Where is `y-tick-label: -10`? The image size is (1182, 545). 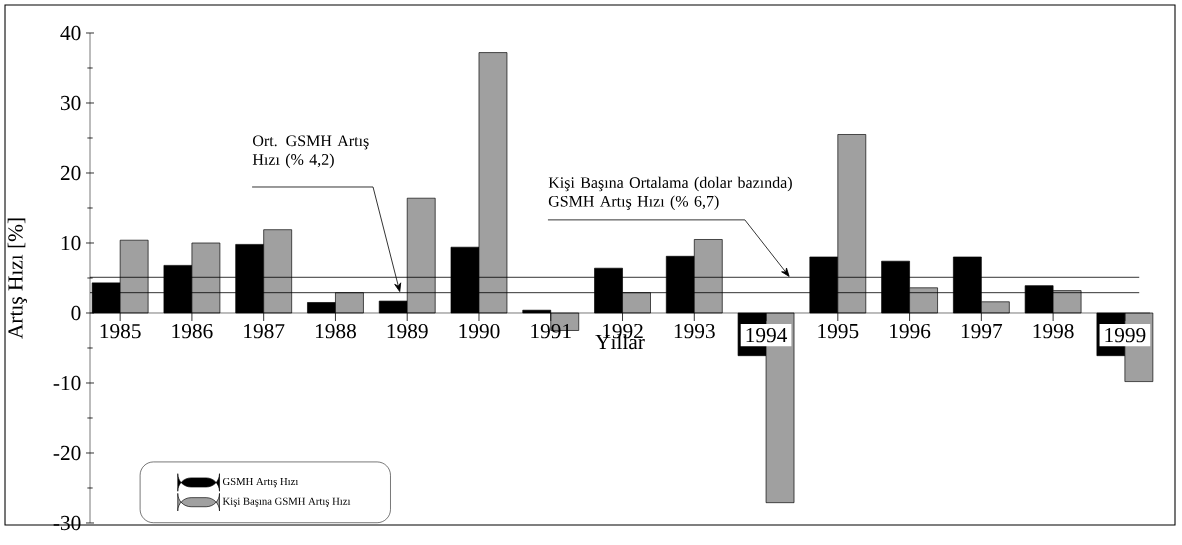
y-tick-label: -10 is located at coordinates (67, 383).